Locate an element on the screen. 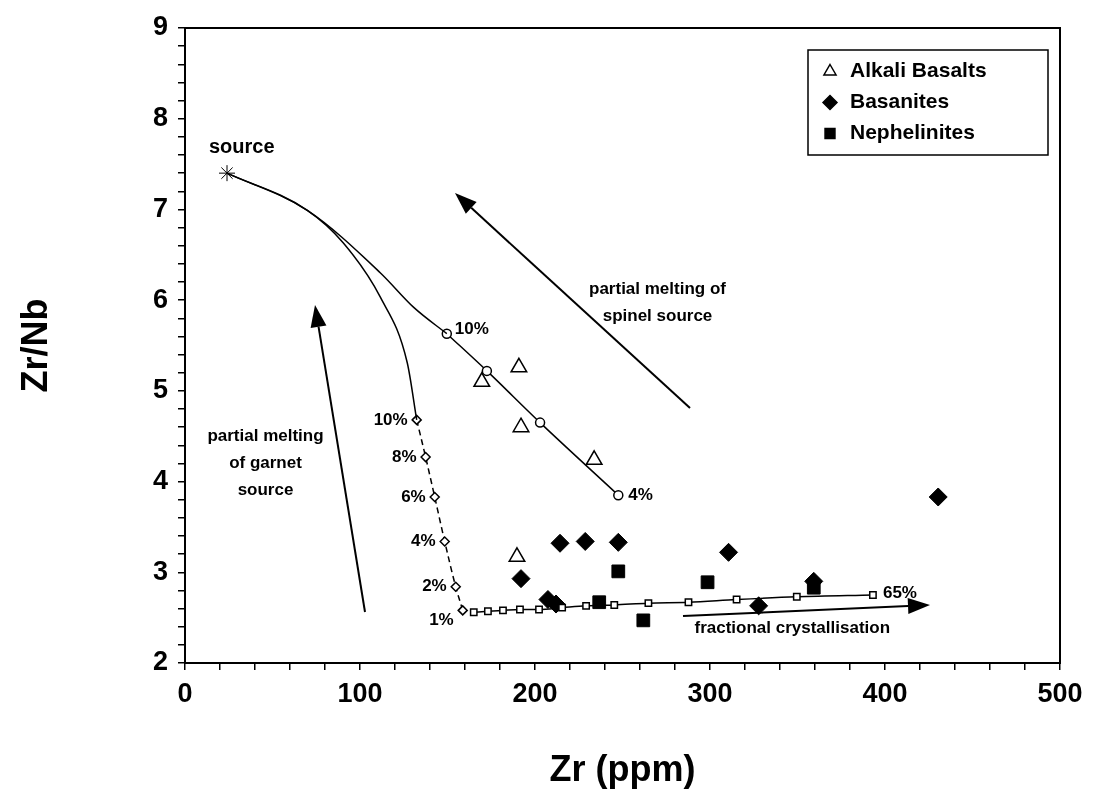 Image resolution: width=1097 pixels, height=807 pixels. x-axis-title: Zr (ppm) is located at coordinates (622, 769).